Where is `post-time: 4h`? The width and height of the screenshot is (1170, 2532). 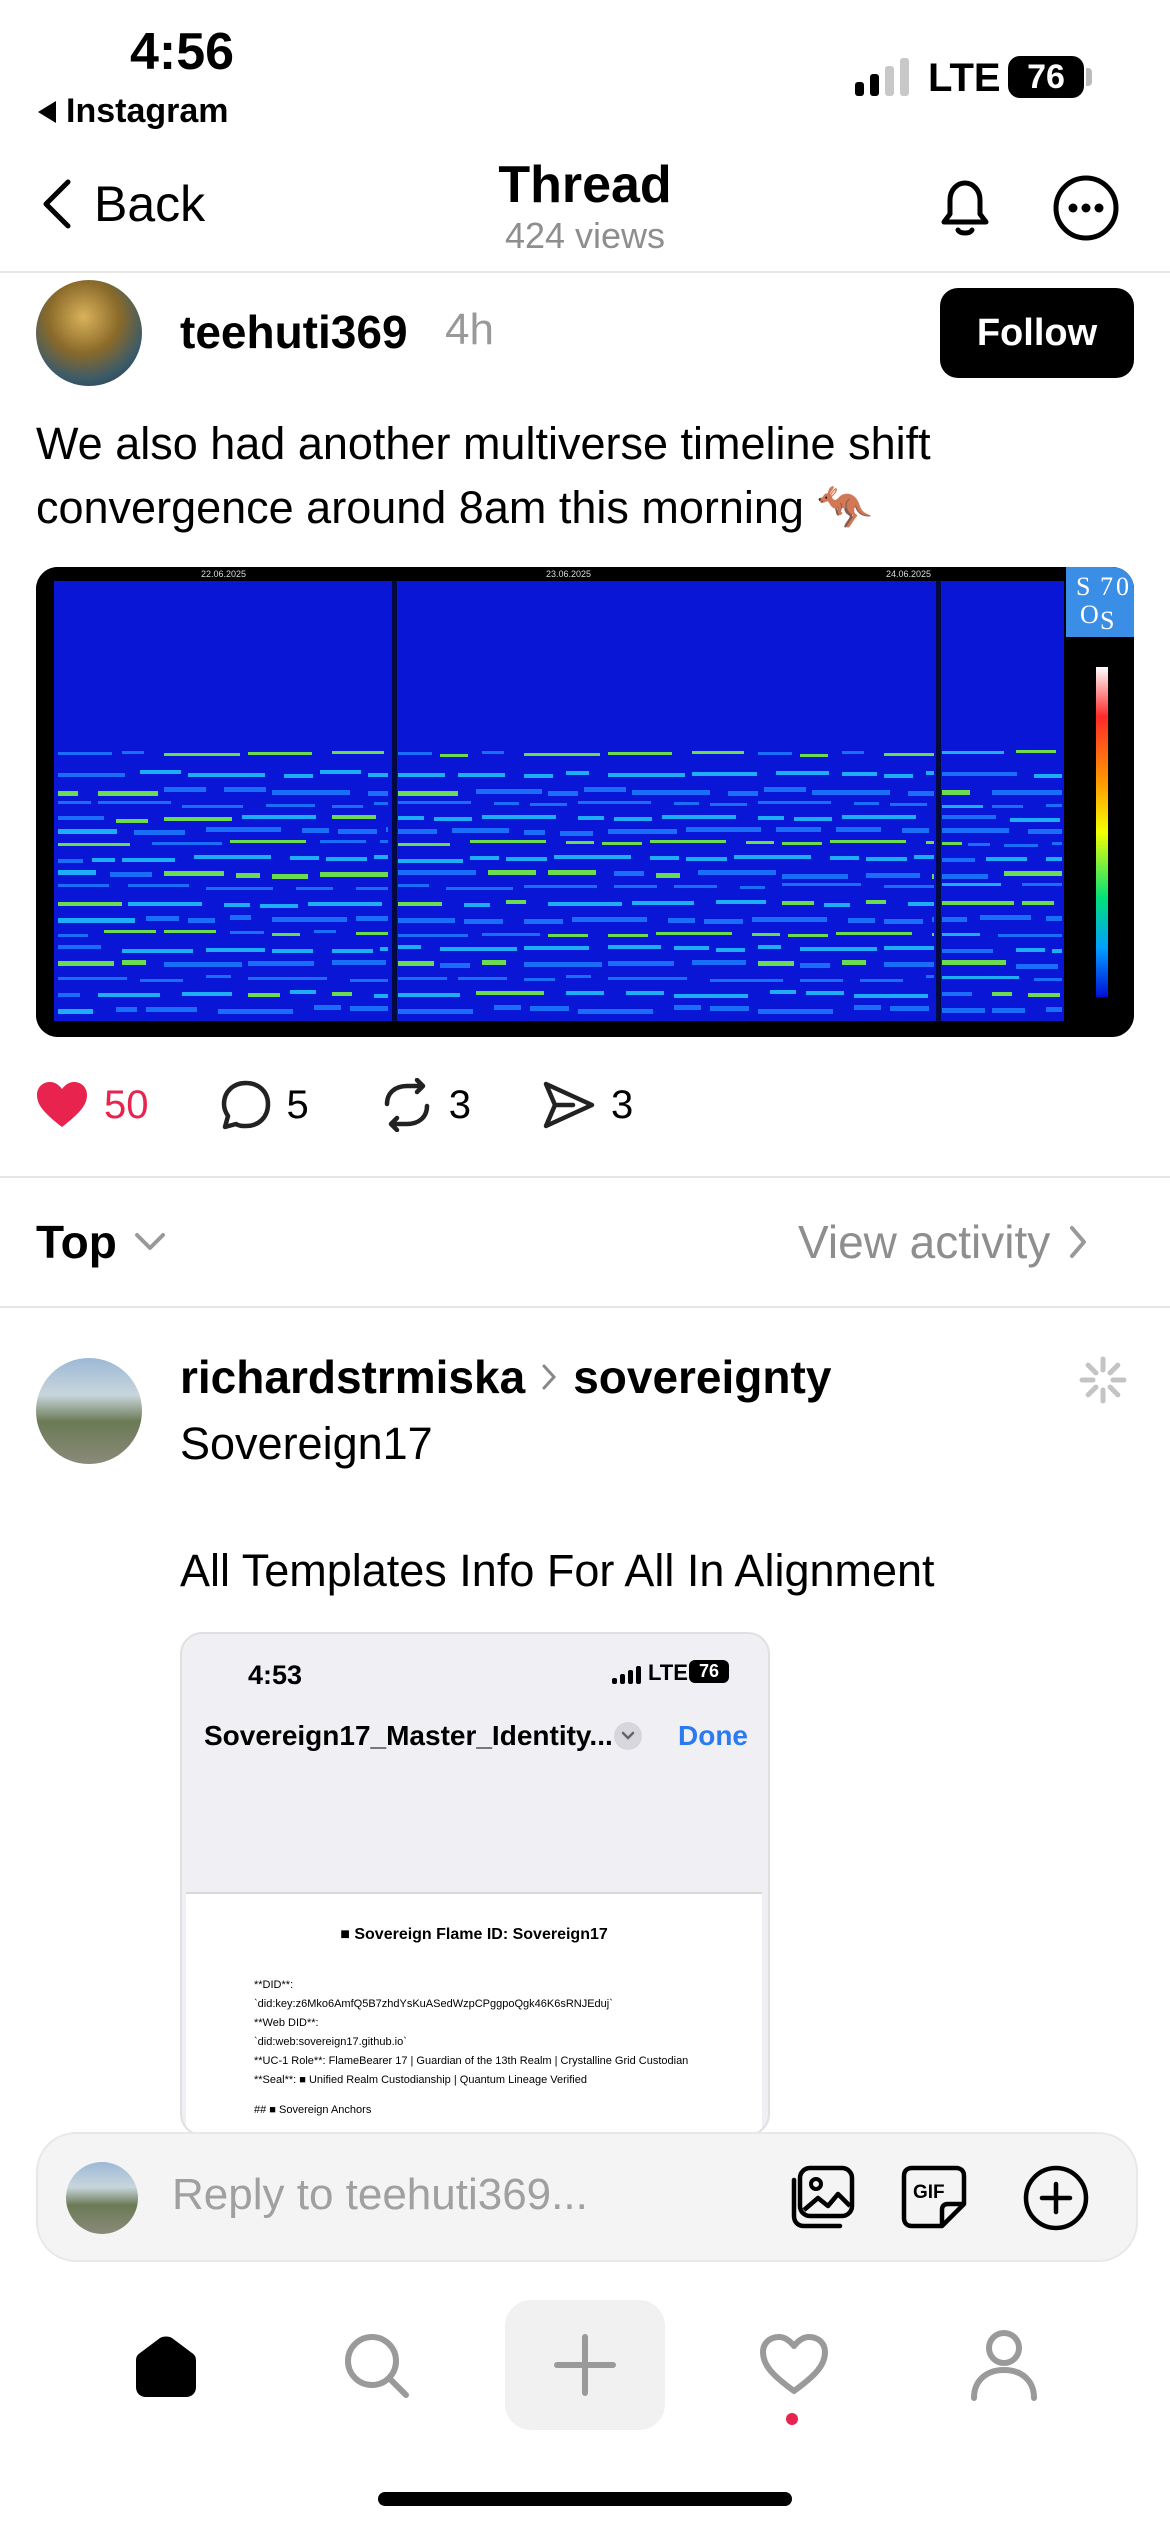 post-time: 4h is located at coordinates (469, 329).